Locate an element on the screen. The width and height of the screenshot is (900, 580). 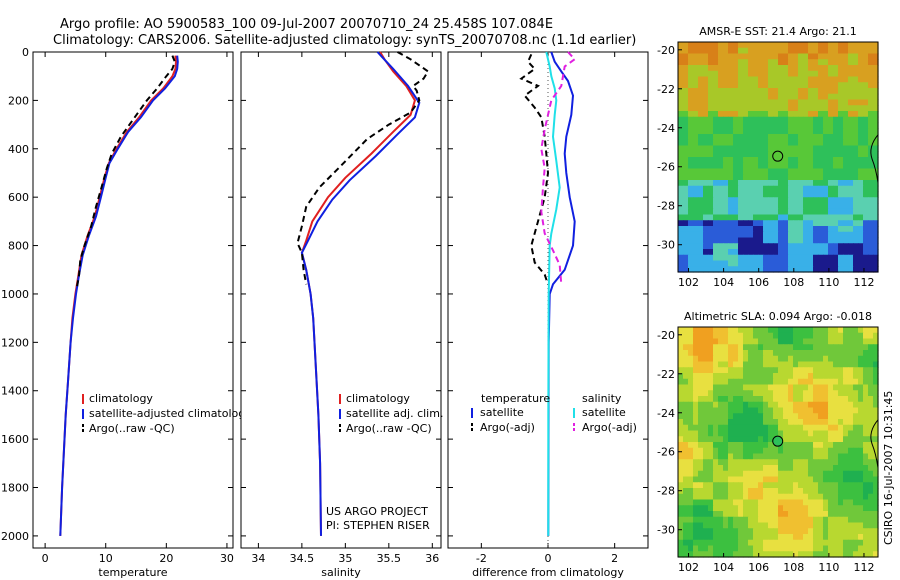
salinity-x-axis-label: salinity is located at coordinates (341, 572).